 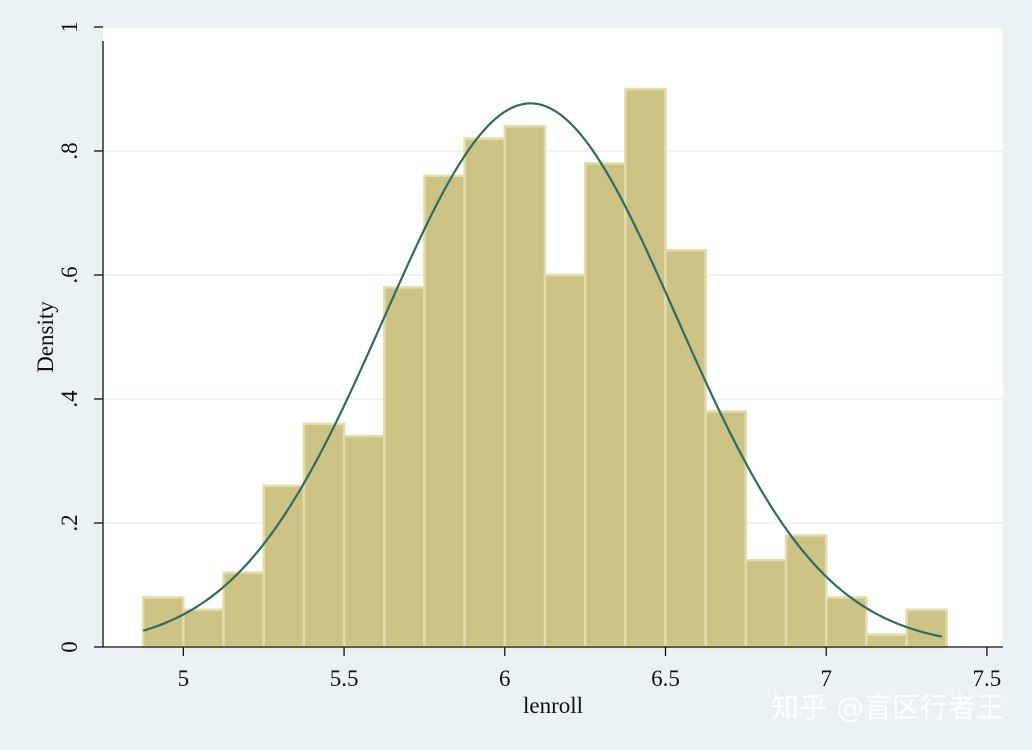 I want to click on x-tick-label-3: 6.5, so click(x=665, y=678).